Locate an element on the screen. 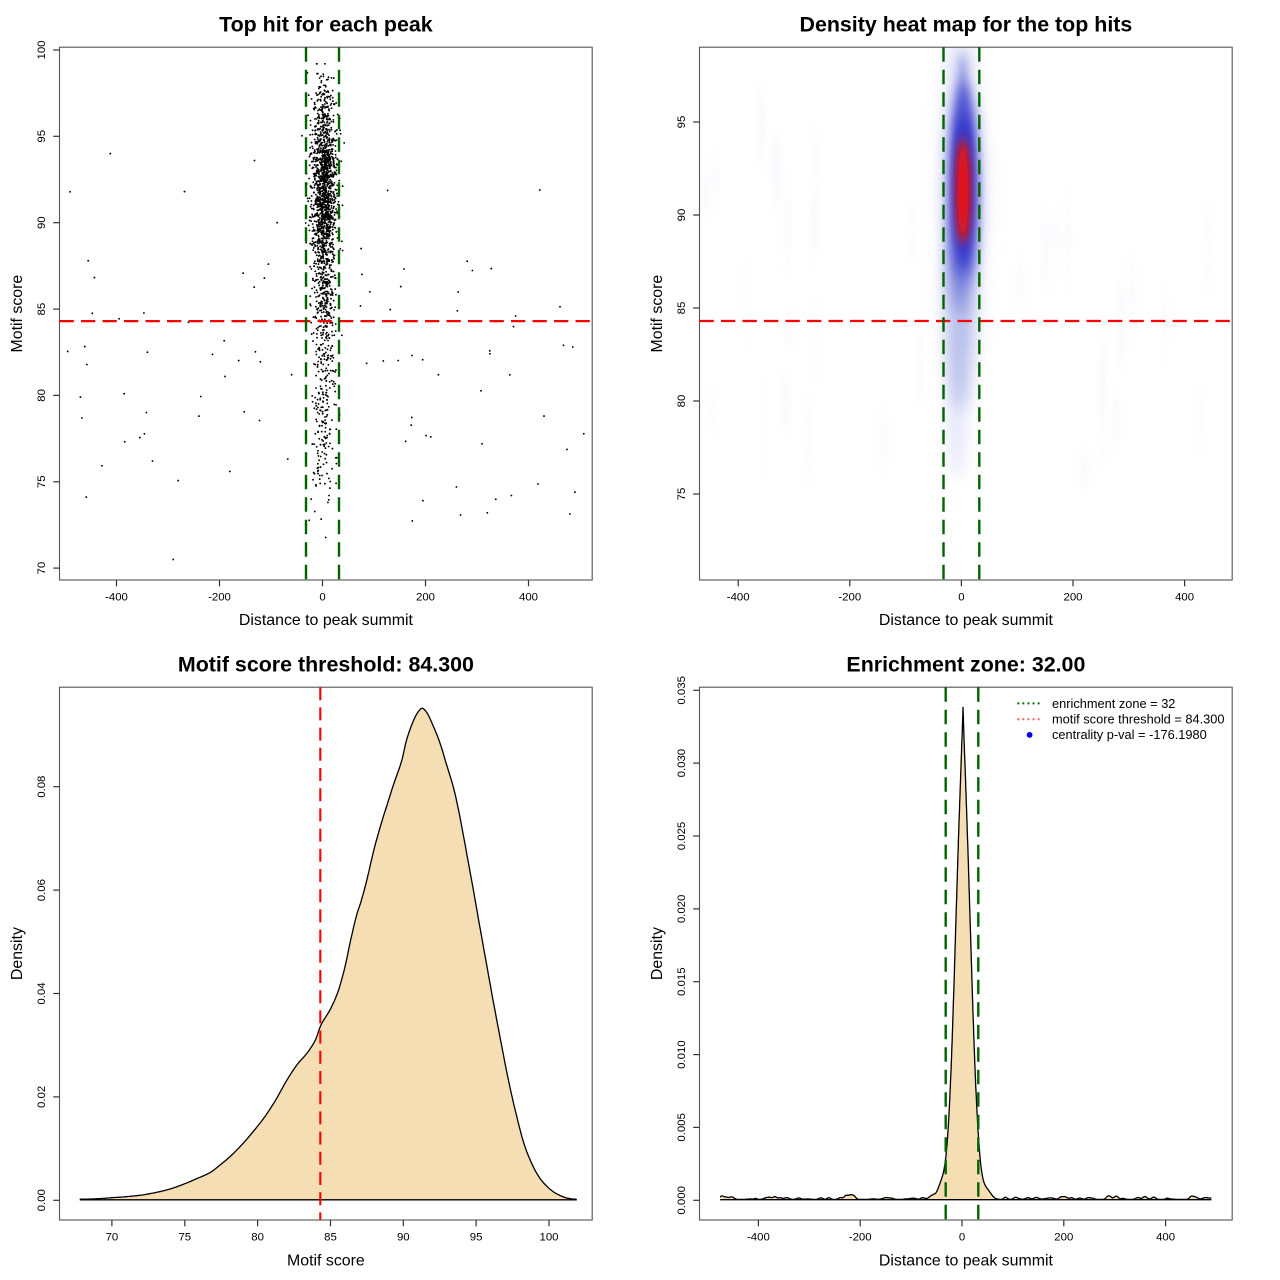 The width and height of the screenshot is (1280, 1280). svg-text: 0.00 is located at coordinates (42, 1200).